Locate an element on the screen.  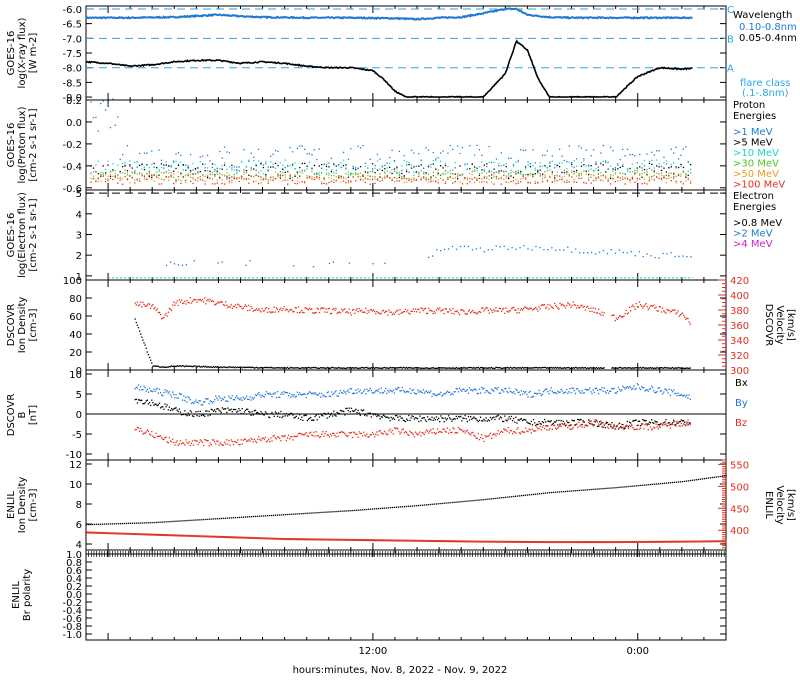
y2tick-label: 420 is located at coordinates (739, 281).